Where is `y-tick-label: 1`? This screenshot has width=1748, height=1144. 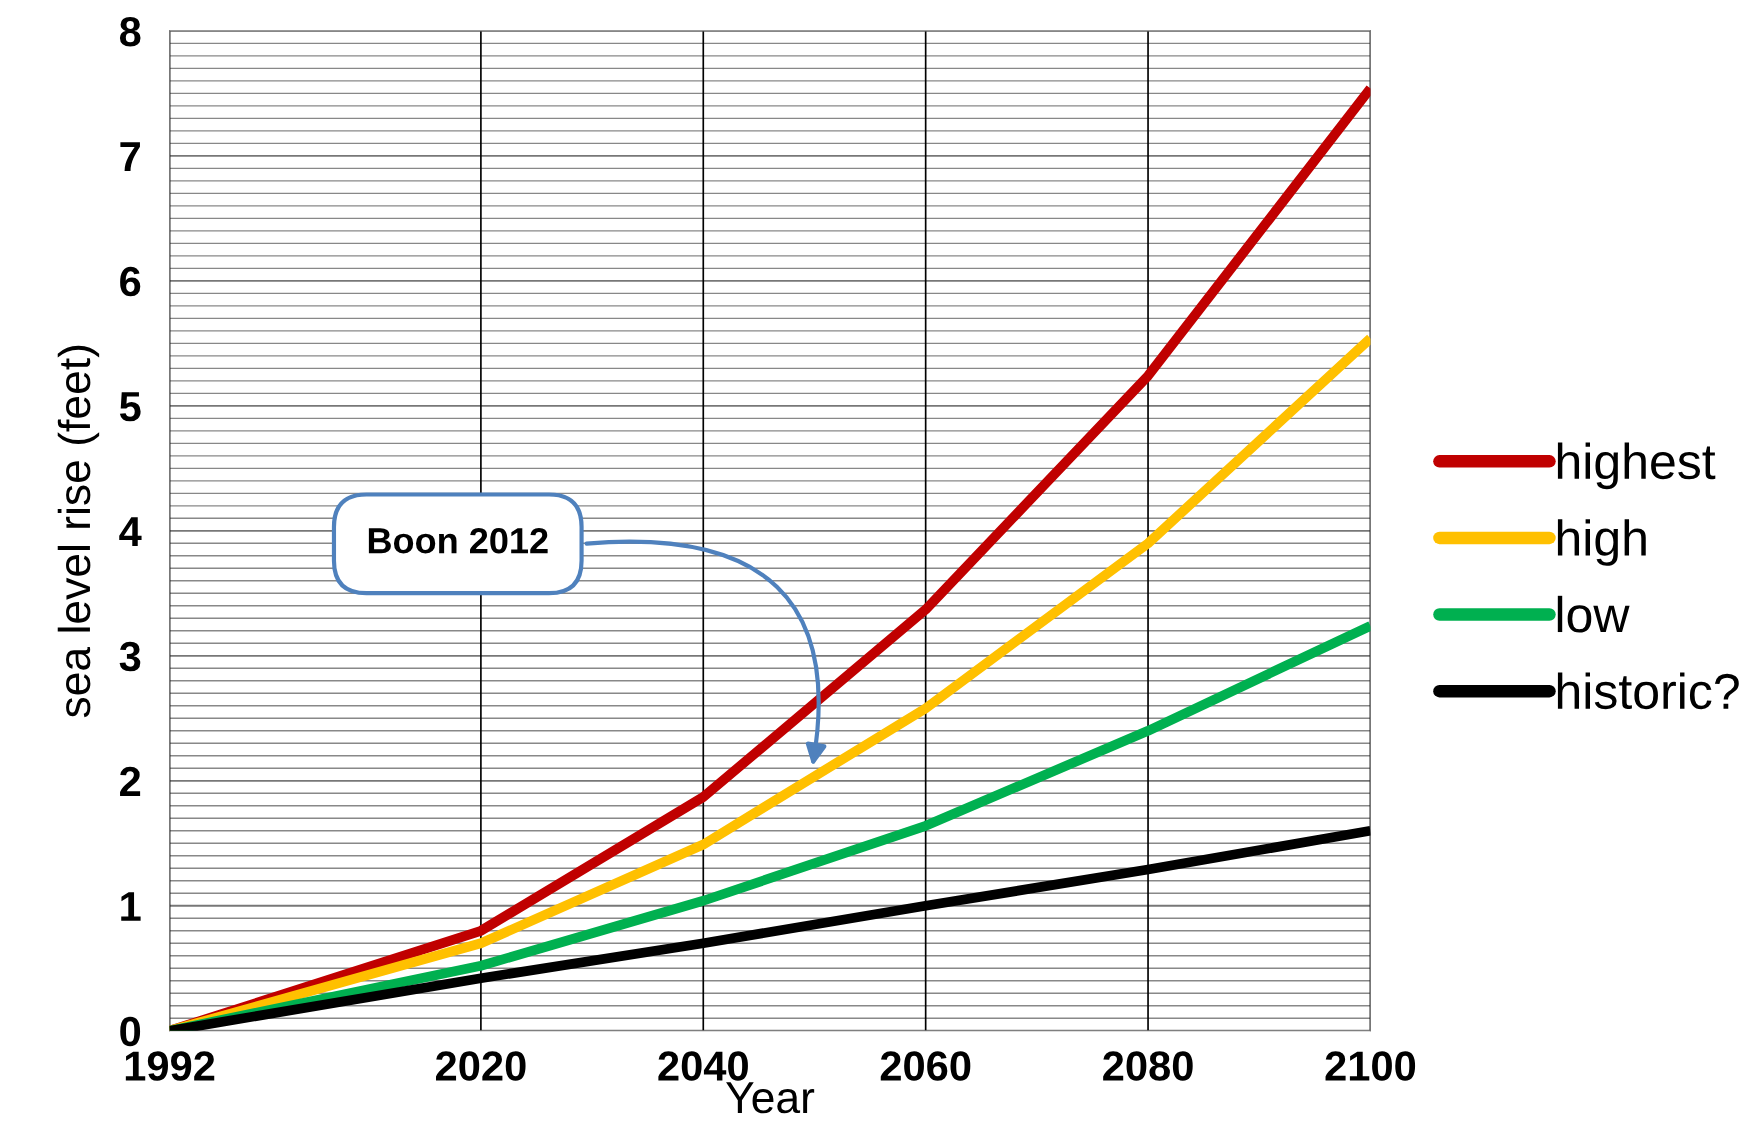 y-tick-label: 1 is located at coordinates (131, 906).